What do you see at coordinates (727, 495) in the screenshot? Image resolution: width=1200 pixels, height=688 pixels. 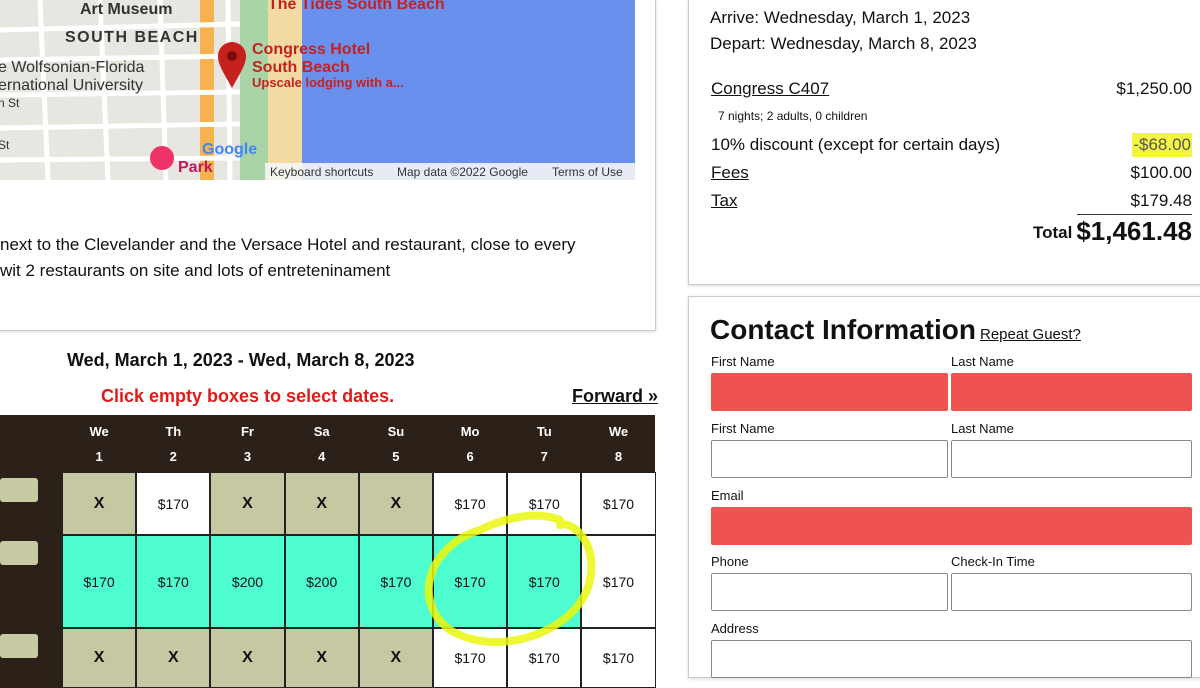 I see `field-label: Email` at bounding box center [727, 495].